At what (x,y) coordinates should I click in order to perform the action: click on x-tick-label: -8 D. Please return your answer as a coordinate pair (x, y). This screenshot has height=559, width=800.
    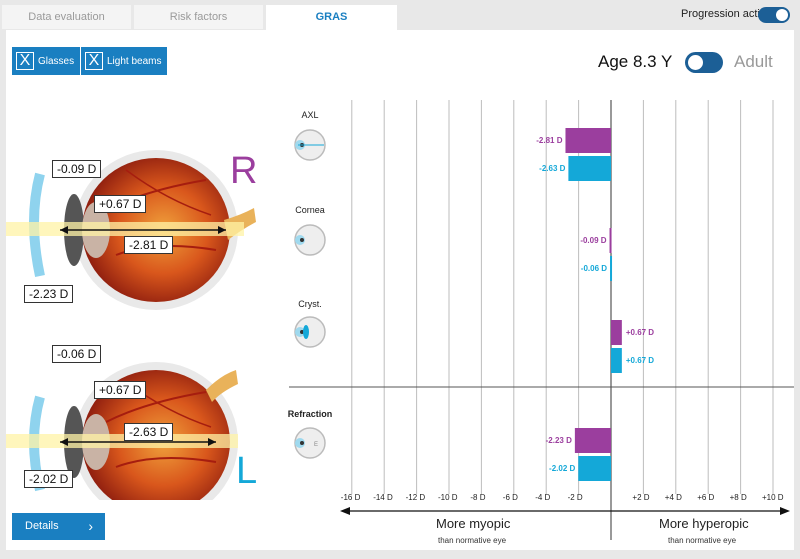
    Looking at the image, I should click on (478, 497).